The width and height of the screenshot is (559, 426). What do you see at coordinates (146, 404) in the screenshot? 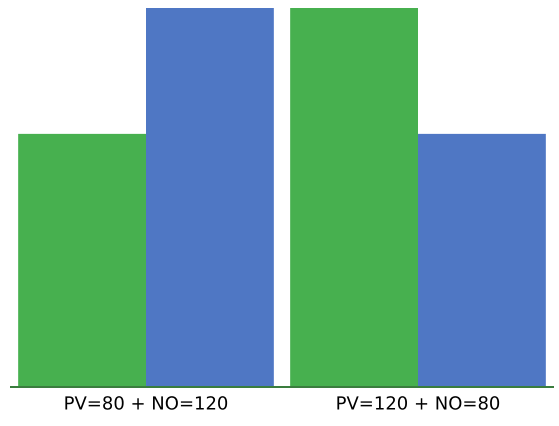
I see `x-tick-label: PV=80 + NO=120` at bounding box center [146, 404].